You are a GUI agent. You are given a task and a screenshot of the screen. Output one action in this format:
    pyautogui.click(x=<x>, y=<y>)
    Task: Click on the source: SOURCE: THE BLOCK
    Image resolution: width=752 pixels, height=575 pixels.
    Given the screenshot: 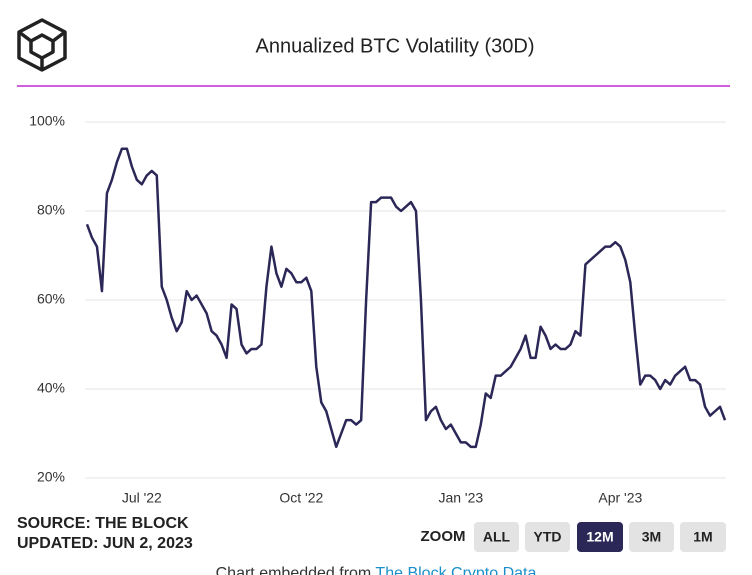 What is the action you would take?
    pyautogui.click(x=103, y=523)
    